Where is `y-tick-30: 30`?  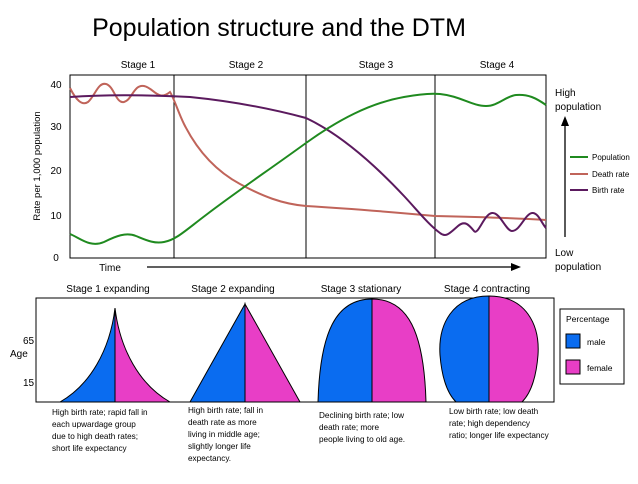
y-tick-30: 30 is located at coordinates (56, 127).